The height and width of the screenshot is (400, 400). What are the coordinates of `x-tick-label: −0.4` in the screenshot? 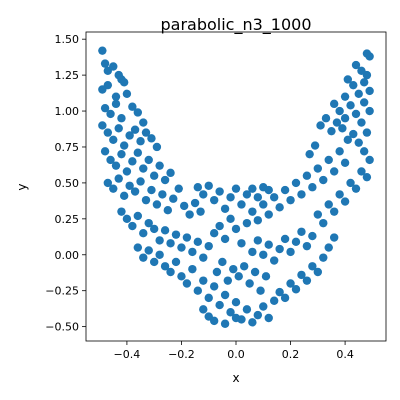 It's located at (127, 354).